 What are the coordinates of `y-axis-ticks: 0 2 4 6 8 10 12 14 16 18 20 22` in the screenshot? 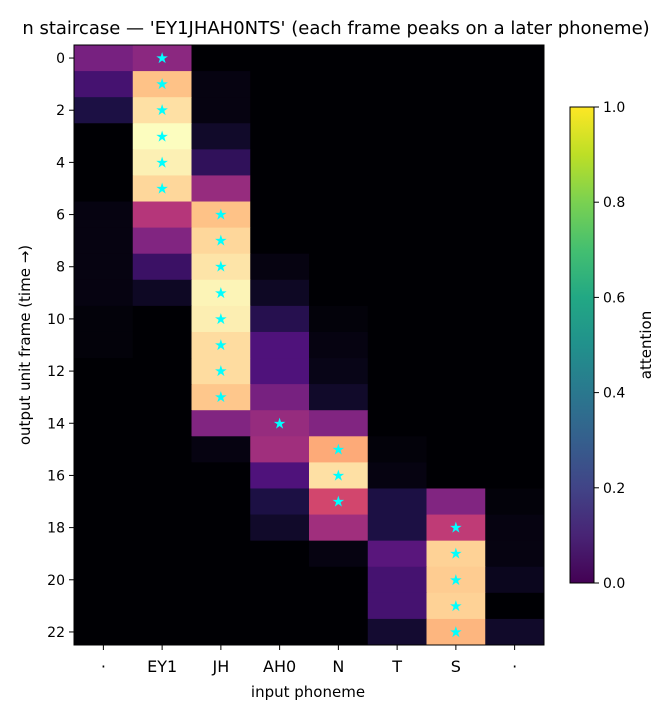 It's located at (60, 346).